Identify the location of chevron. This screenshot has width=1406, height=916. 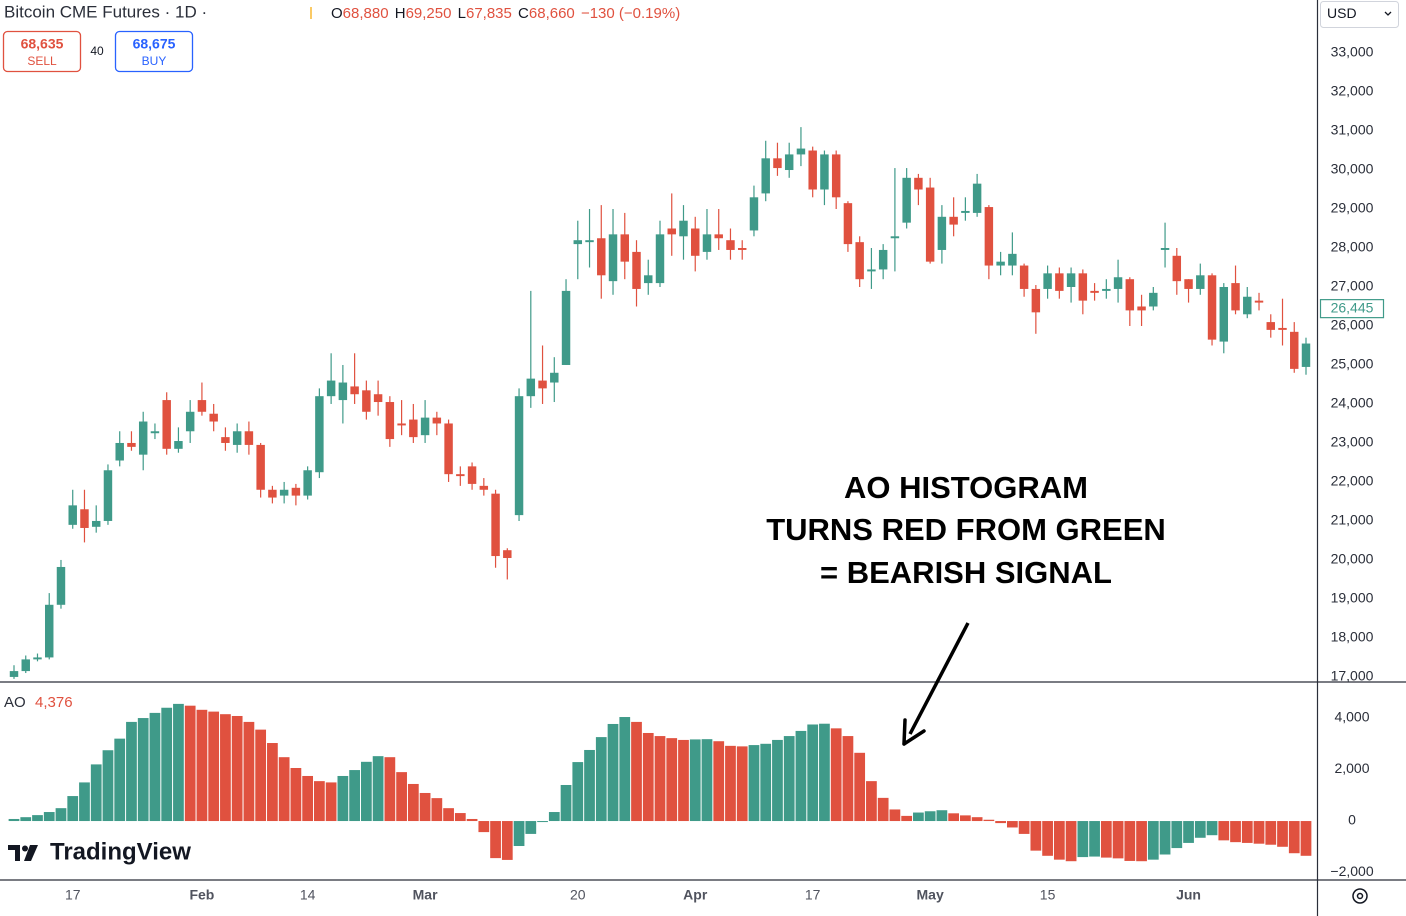
(1388, 13).